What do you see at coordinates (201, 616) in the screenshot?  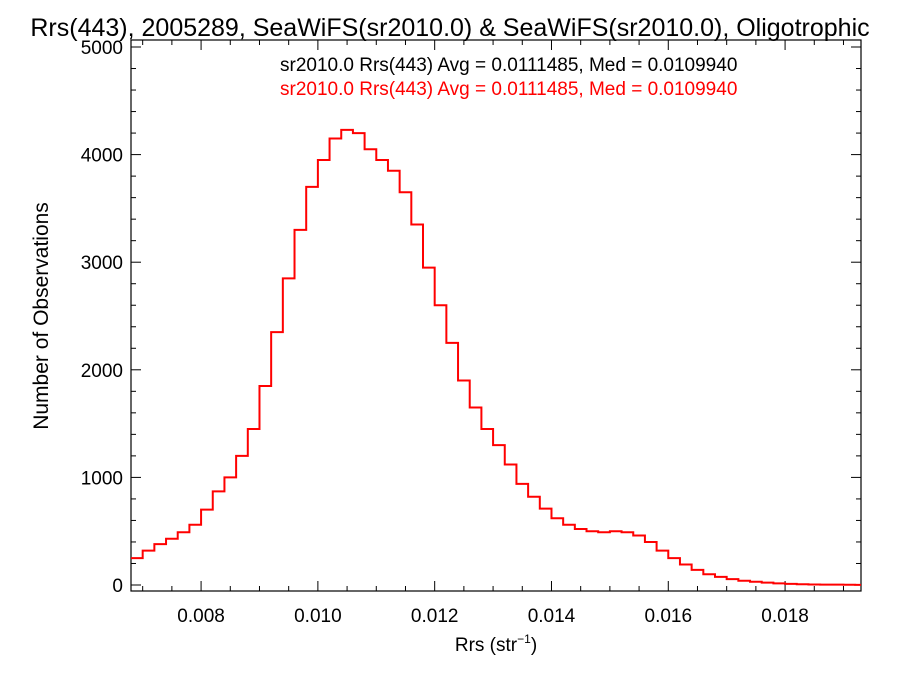 I see `x-tick-label: 0.008` at bounding box center [201, 616].